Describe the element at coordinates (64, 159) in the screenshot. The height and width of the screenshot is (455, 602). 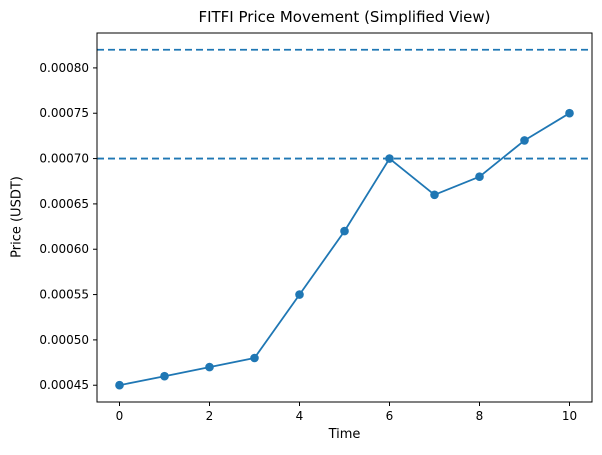
I see `y-tick-label: 0.00070` at that location.